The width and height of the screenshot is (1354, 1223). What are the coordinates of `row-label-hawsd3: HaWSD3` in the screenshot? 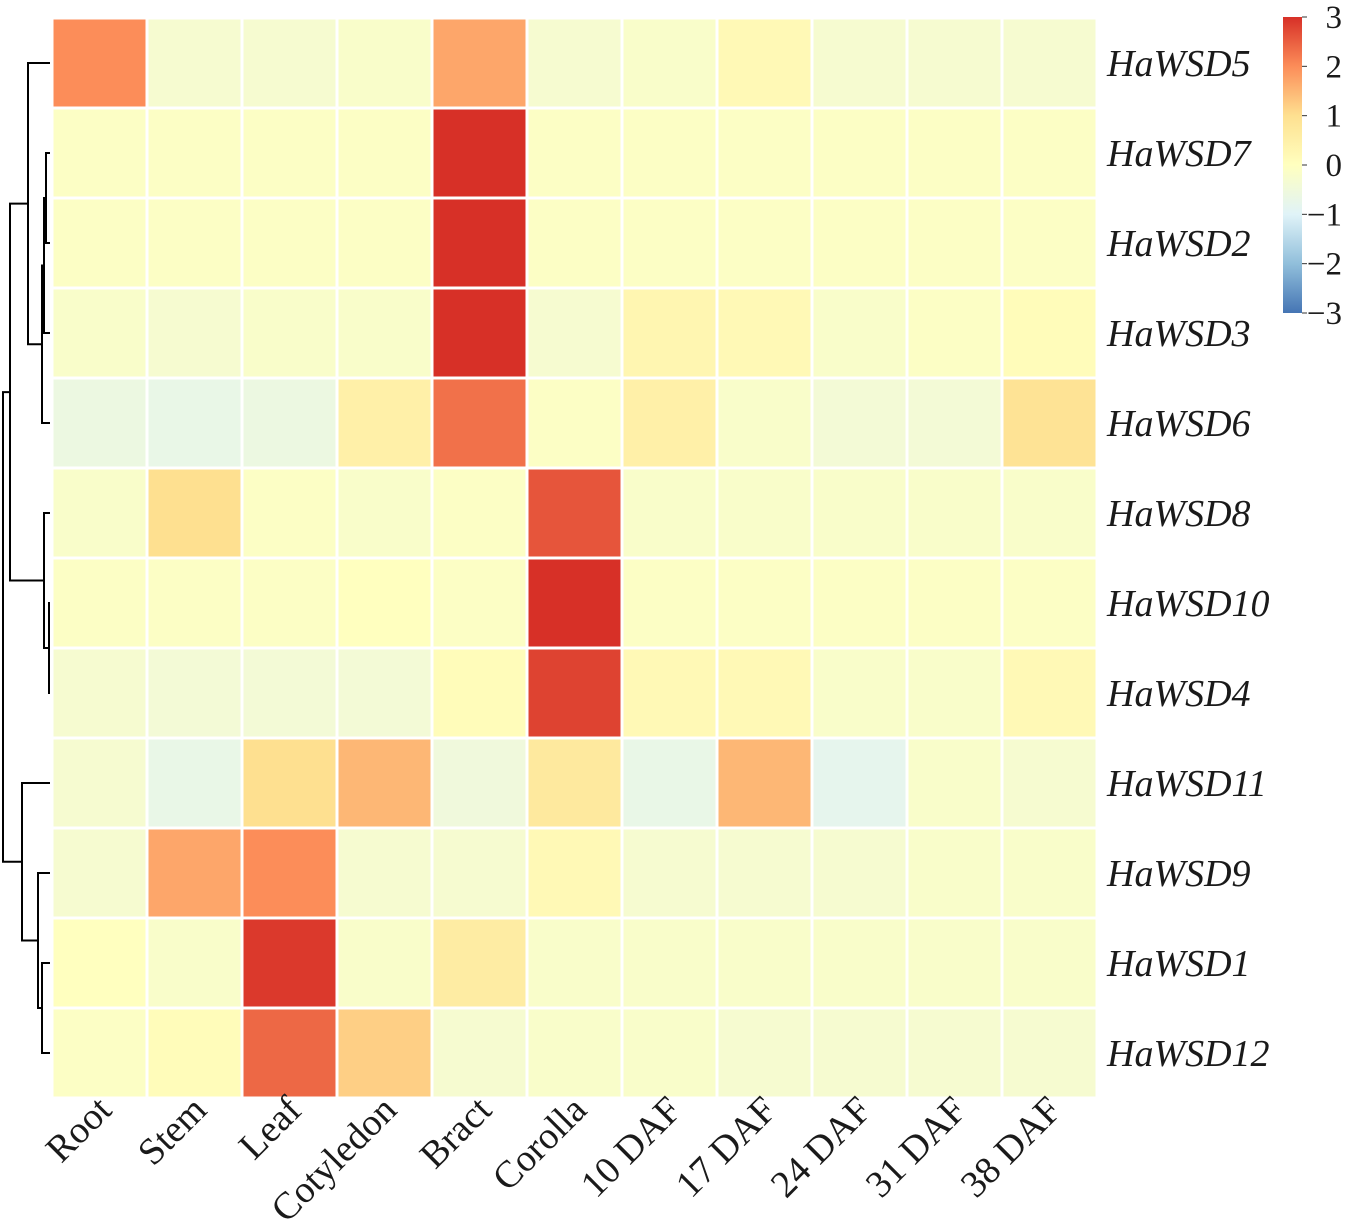 It's located at (1178, 334).